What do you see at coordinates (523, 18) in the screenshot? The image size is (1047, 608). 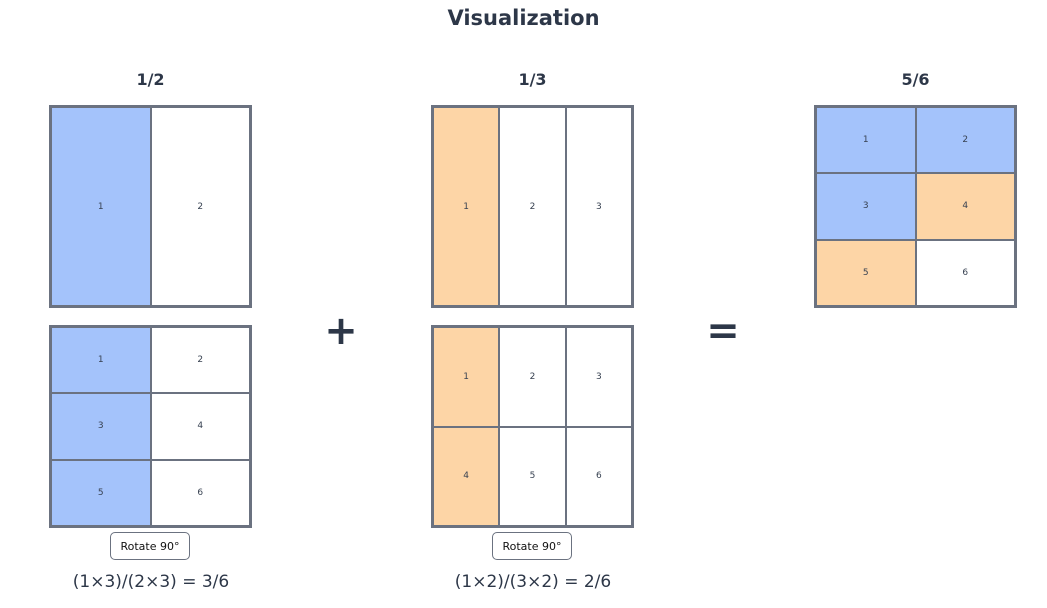 I see `title: Visualization` at bounding box center [523, 18].